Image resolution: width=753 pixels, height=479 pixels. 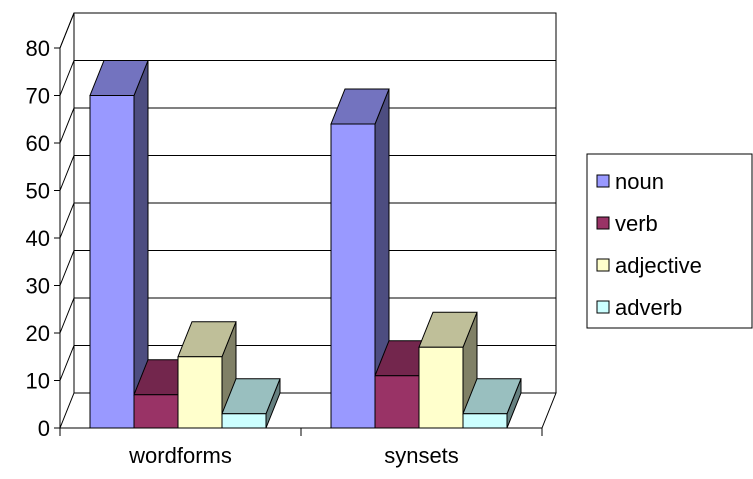 I want to click on legend-swatch-noun, so click(x=603, y=181).